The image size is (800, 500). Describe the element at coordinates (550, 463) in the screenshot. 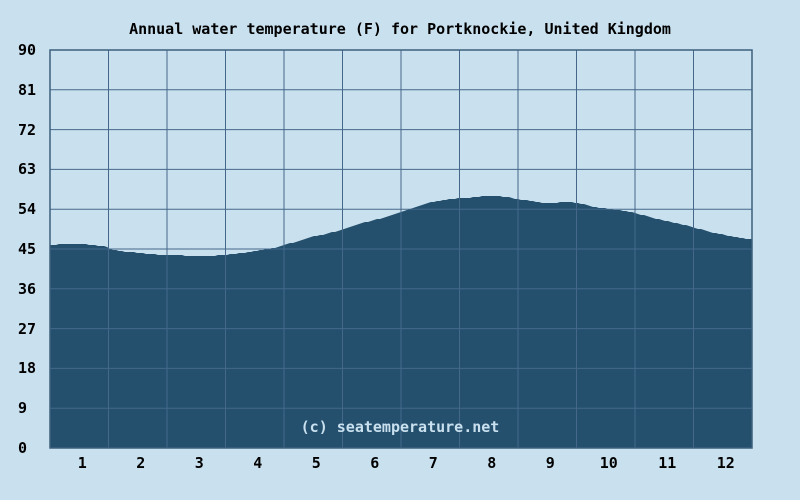

I see `x-axis-tick-label: 9` at that location.